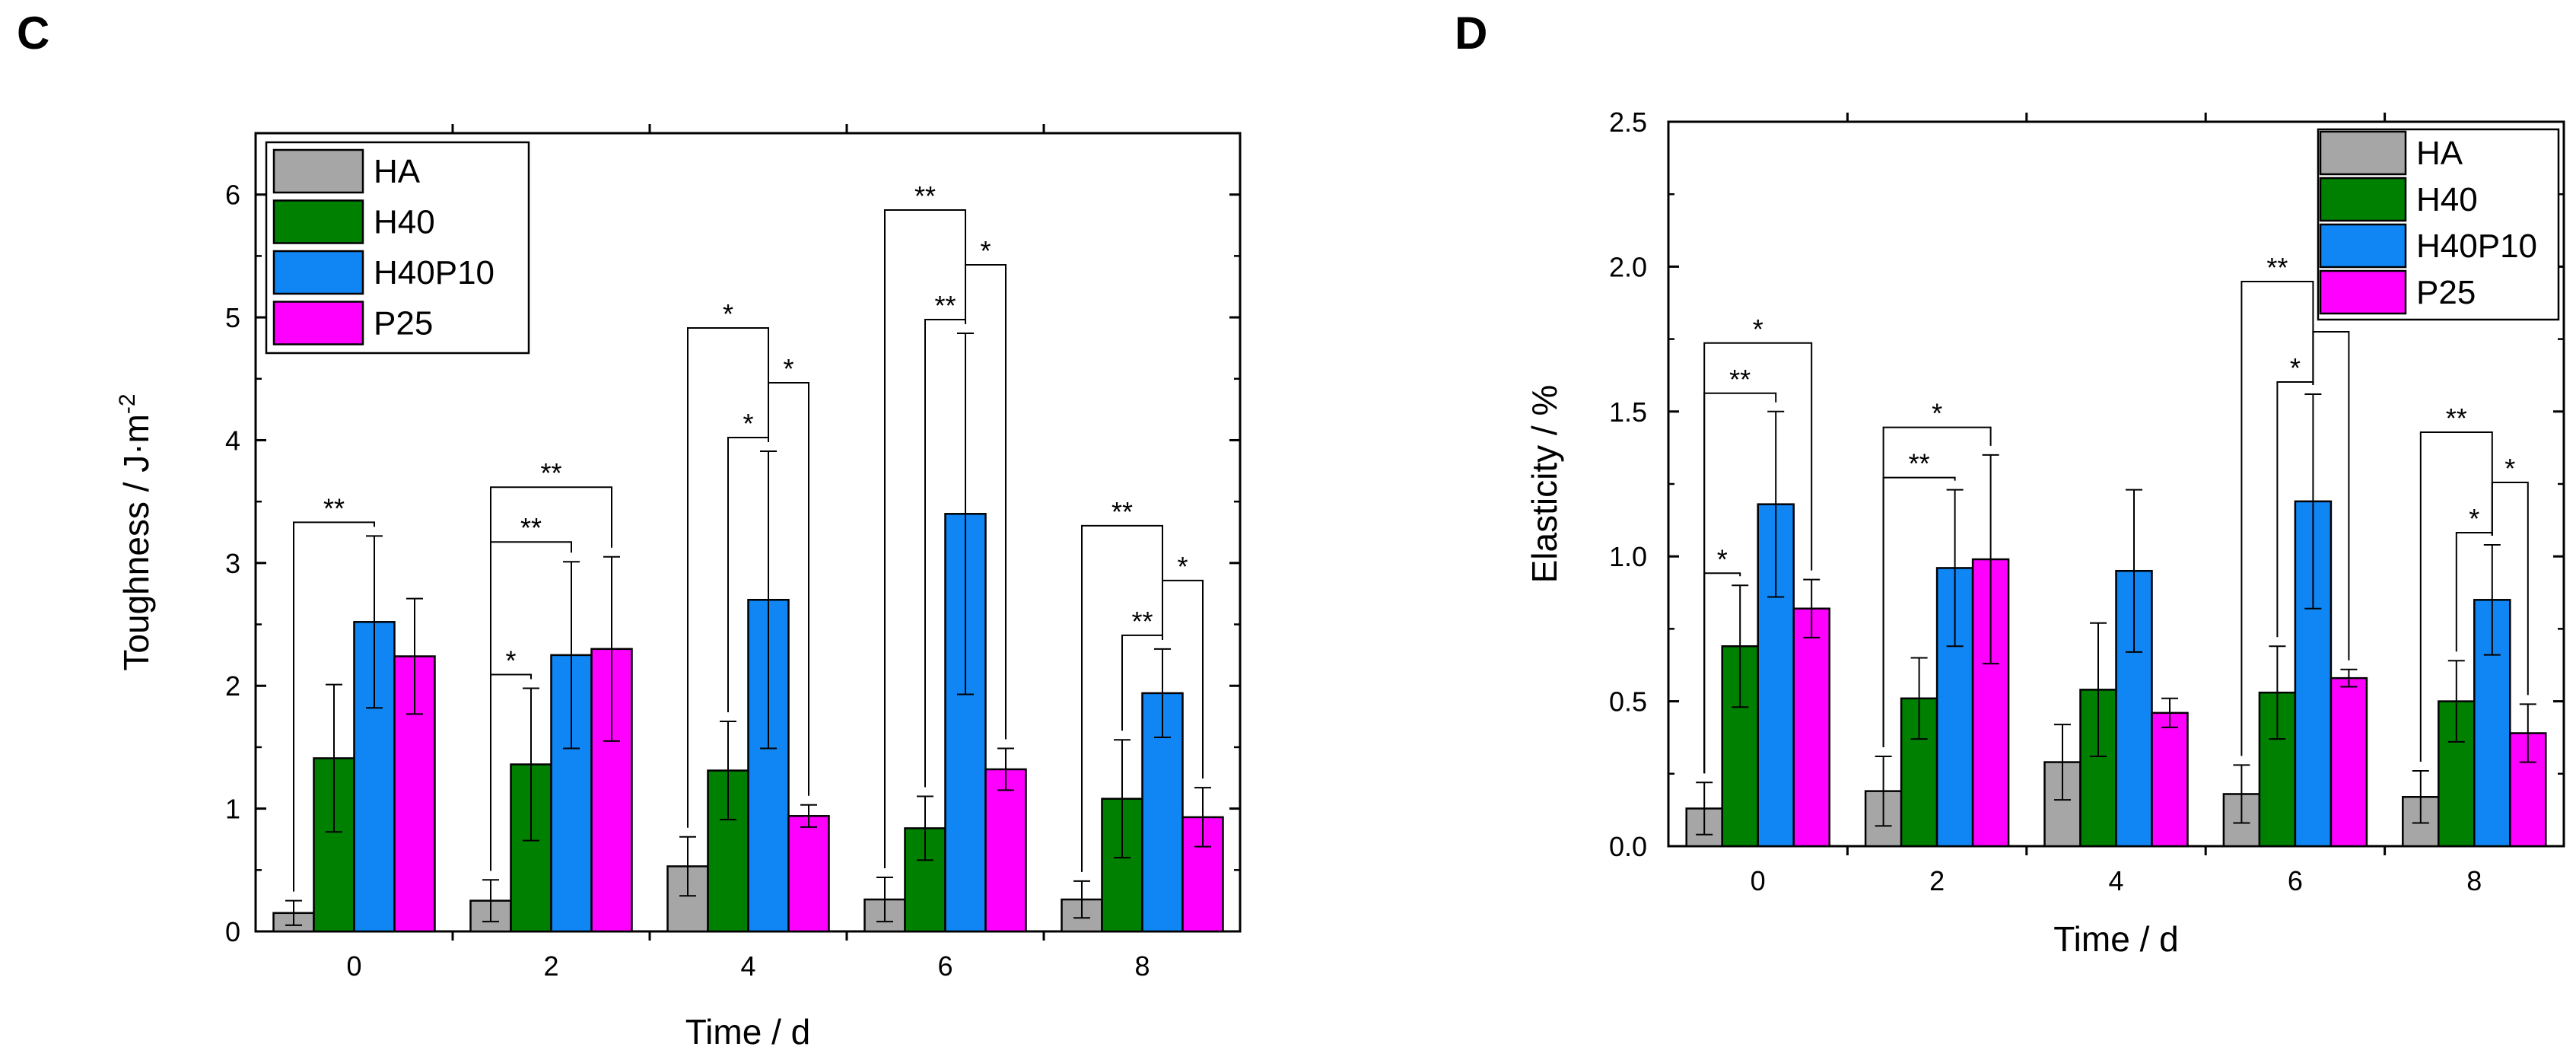 Image resolution: width=2576 pixels, height=1060 pixels. I want to click on y-tick-label: 0.0, so click(1628, 846).